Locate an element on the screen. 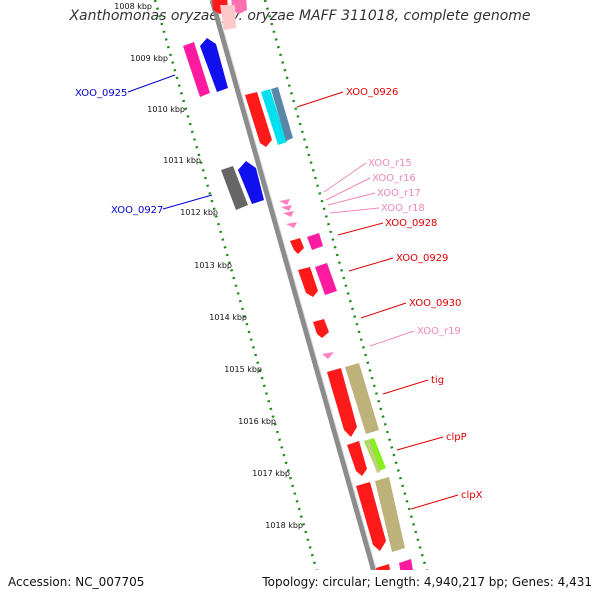 Image resolution: width=600 pixels, height=600 pixels. bottom-pink-gene is located at coordinates (406, 564).